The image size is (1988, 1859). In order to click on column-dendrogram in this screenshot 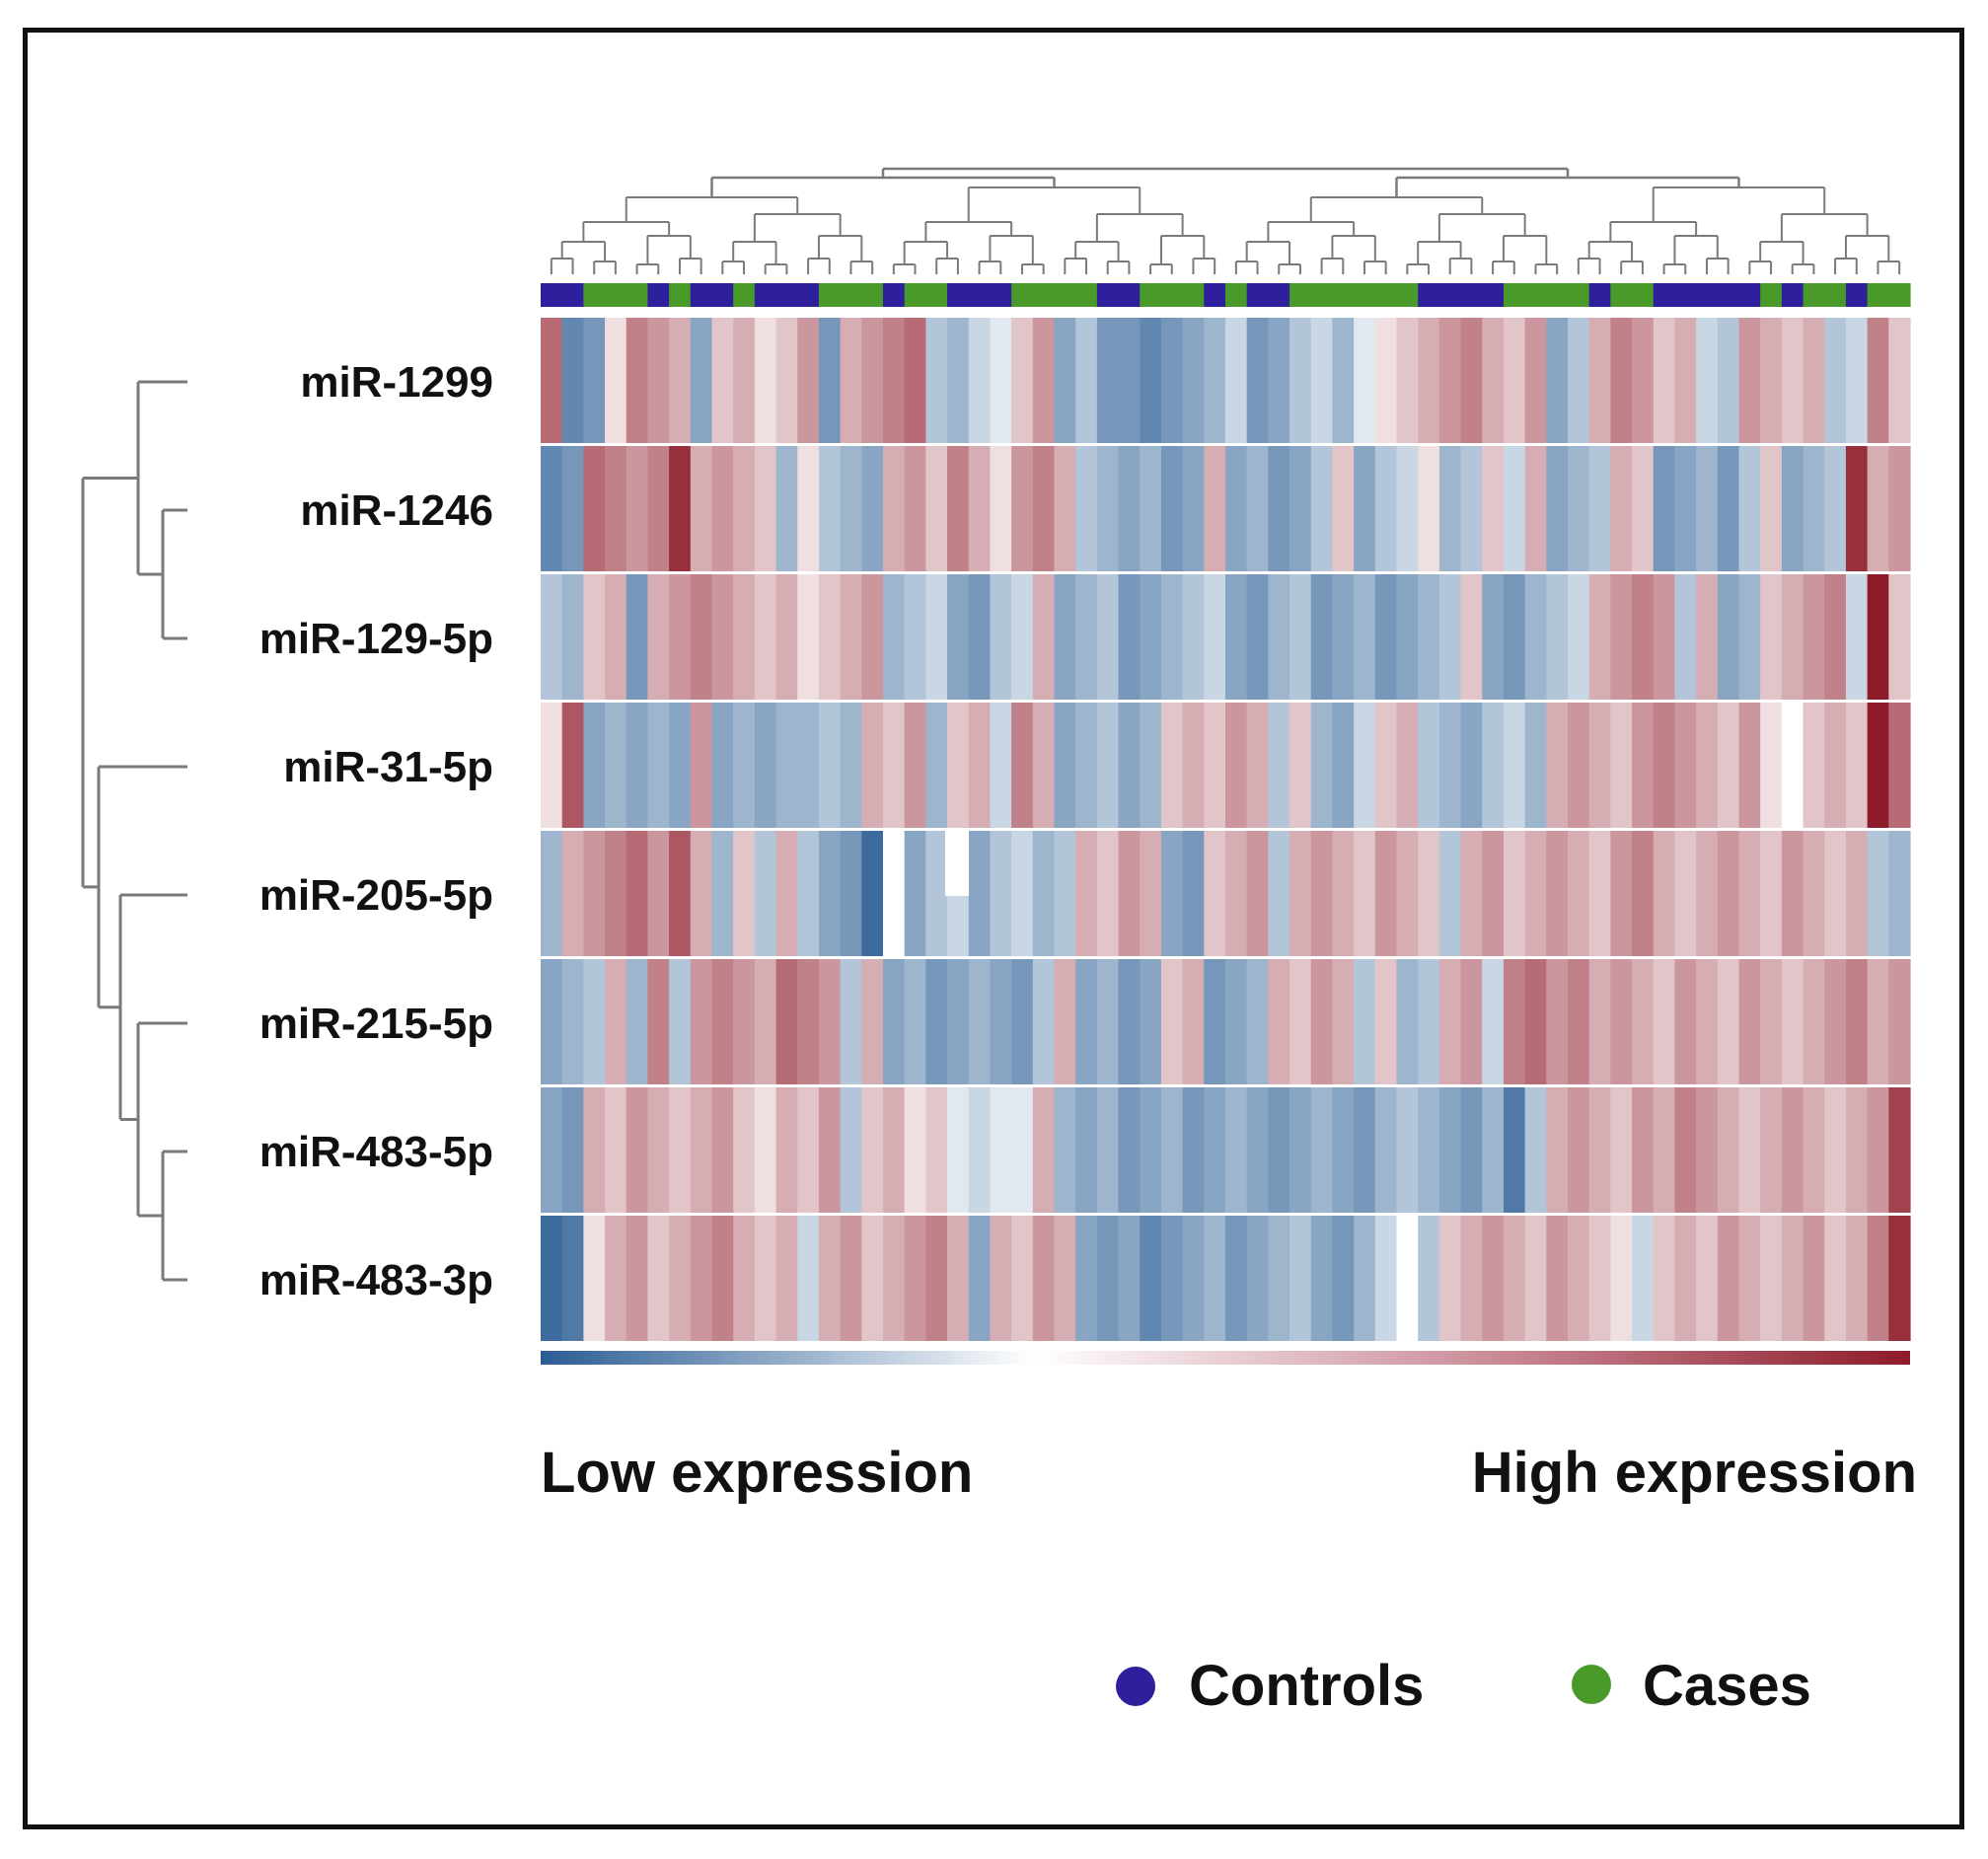, I will do `click(1226, 220)`.